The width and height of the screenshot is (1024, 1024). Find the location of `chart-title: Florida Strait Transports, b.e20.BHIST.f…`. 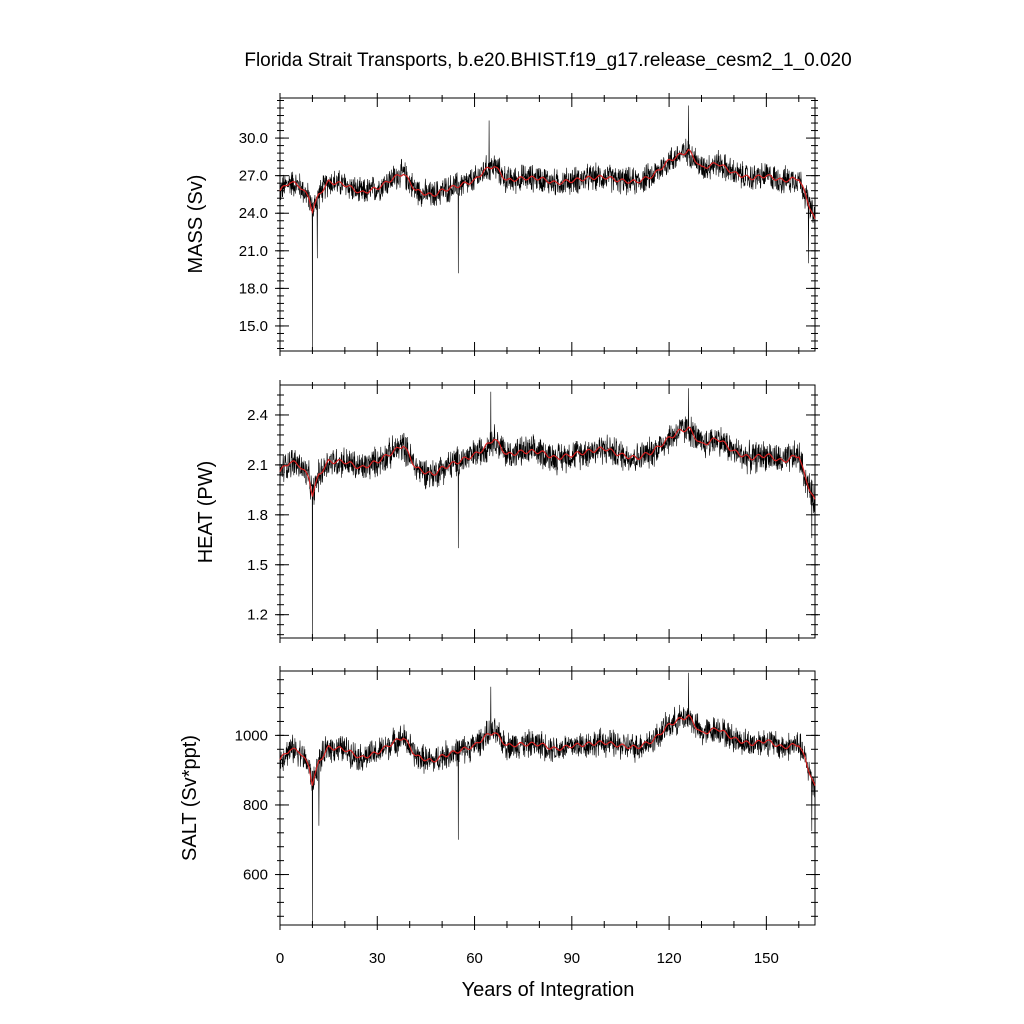

chart-title: Florida Strait Transports, b.e20.BHIST.f… is located at coordinates (547, 60).